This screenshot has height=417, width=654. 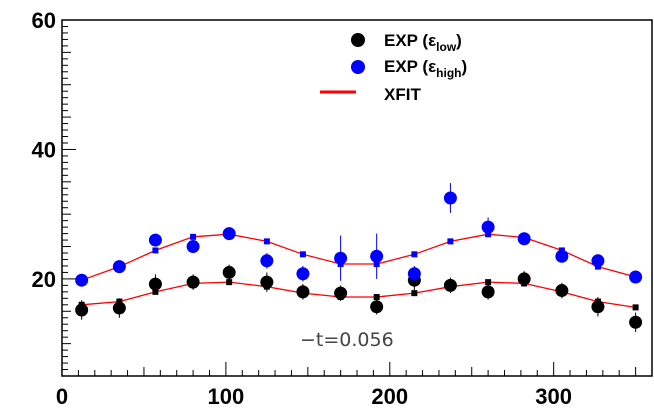 I want to click on fit-curve-high, so click(x=358, y=257).